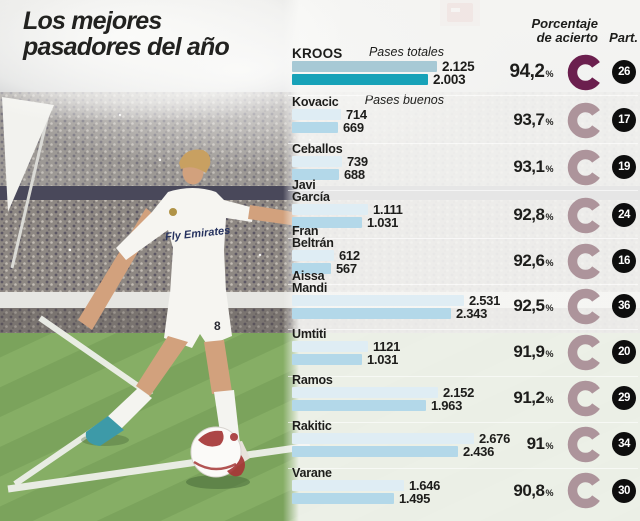  Describe the element at coordinates (624, 490) in the screenshot. I see `matches-badge: 30` at that location.